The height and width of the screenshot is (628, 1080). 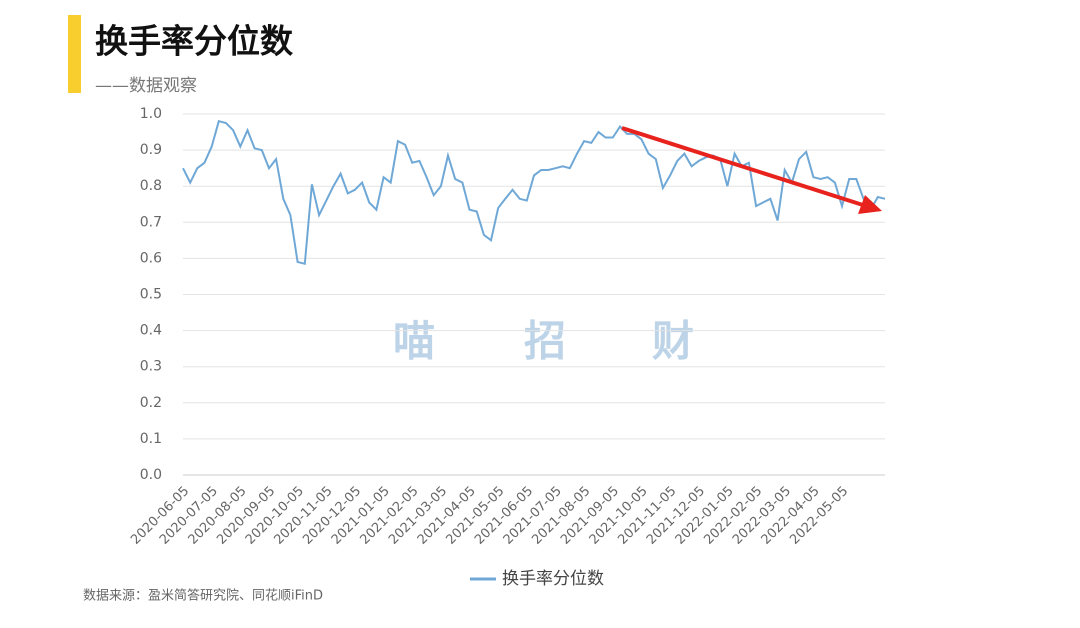 I want to click on title-bar, so click(x=74, y=54).